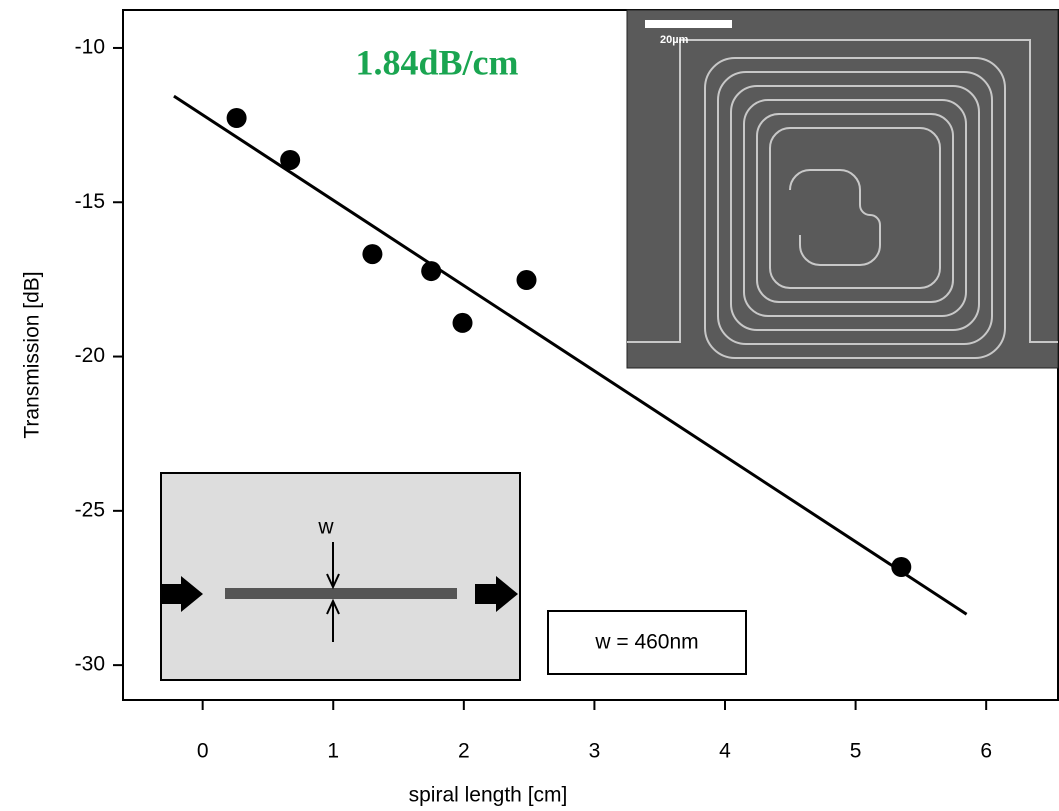 This screenshot has width=1059, height=811. What do you see at coordinates (436, 62) in the screenshot?
I see `slope-annotation: 1.84dB/cm` at bounding box center [436, 62].